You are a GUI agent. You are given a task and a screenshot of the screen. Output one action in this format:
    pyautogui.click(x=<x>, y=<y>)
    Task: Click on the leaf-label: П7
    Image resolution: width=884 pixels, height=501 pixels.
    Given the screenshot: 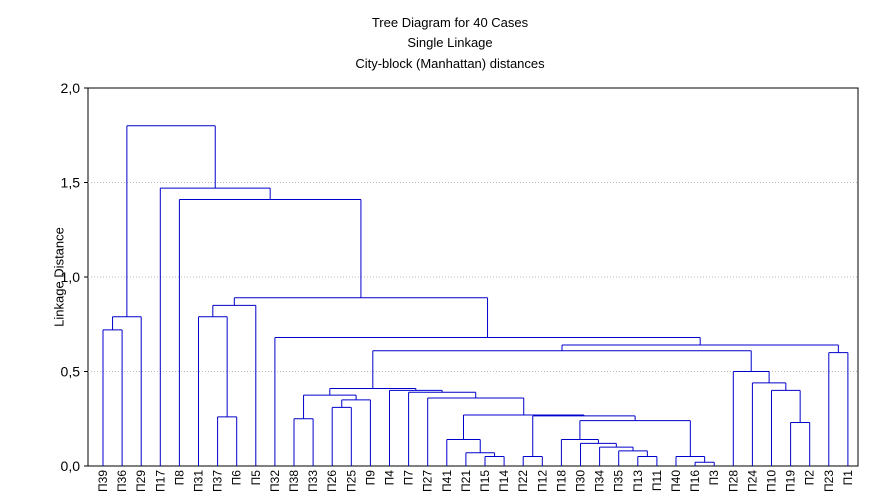 What is the action you would take?
    pyautogui.click(x=409, y=478)
    